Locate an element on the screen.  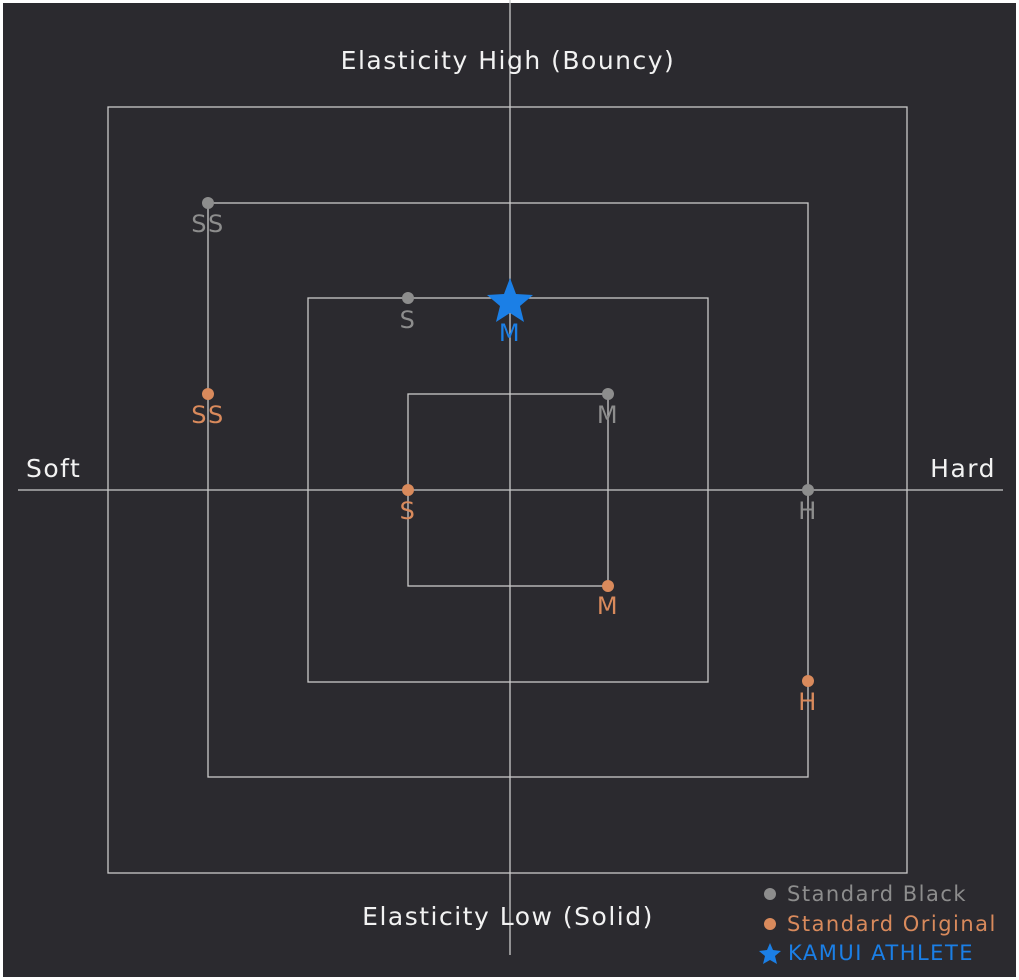
star-point is located at coordinates (510, 300).